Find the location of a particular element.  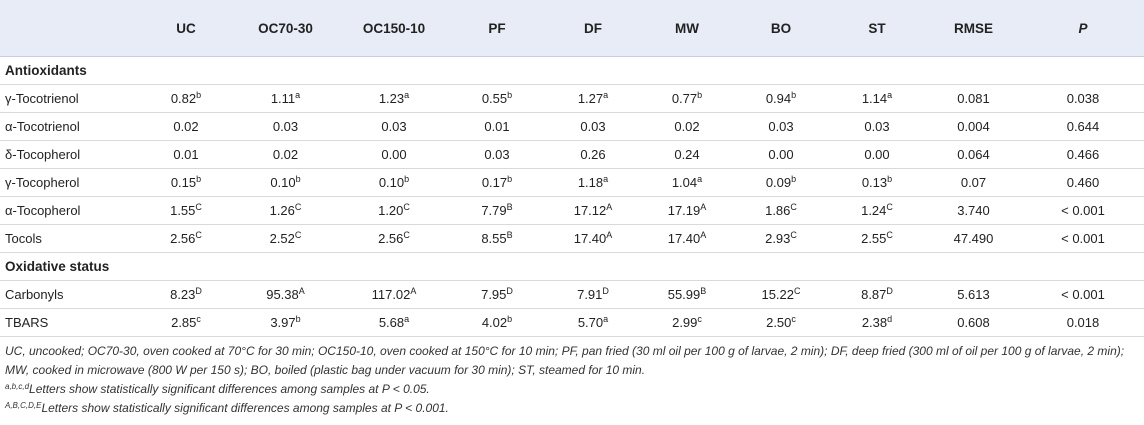

table-cell: < 0.001 is located at coordinates (1083, 294).